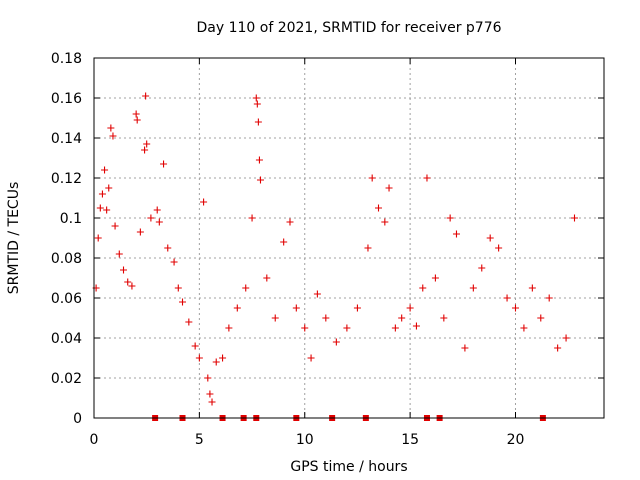 The height and width of the screenshot is (480, 640). Describe the element at coordinates (77, 419) in the screenshot. I see `y-tick-label: 0` at that location.